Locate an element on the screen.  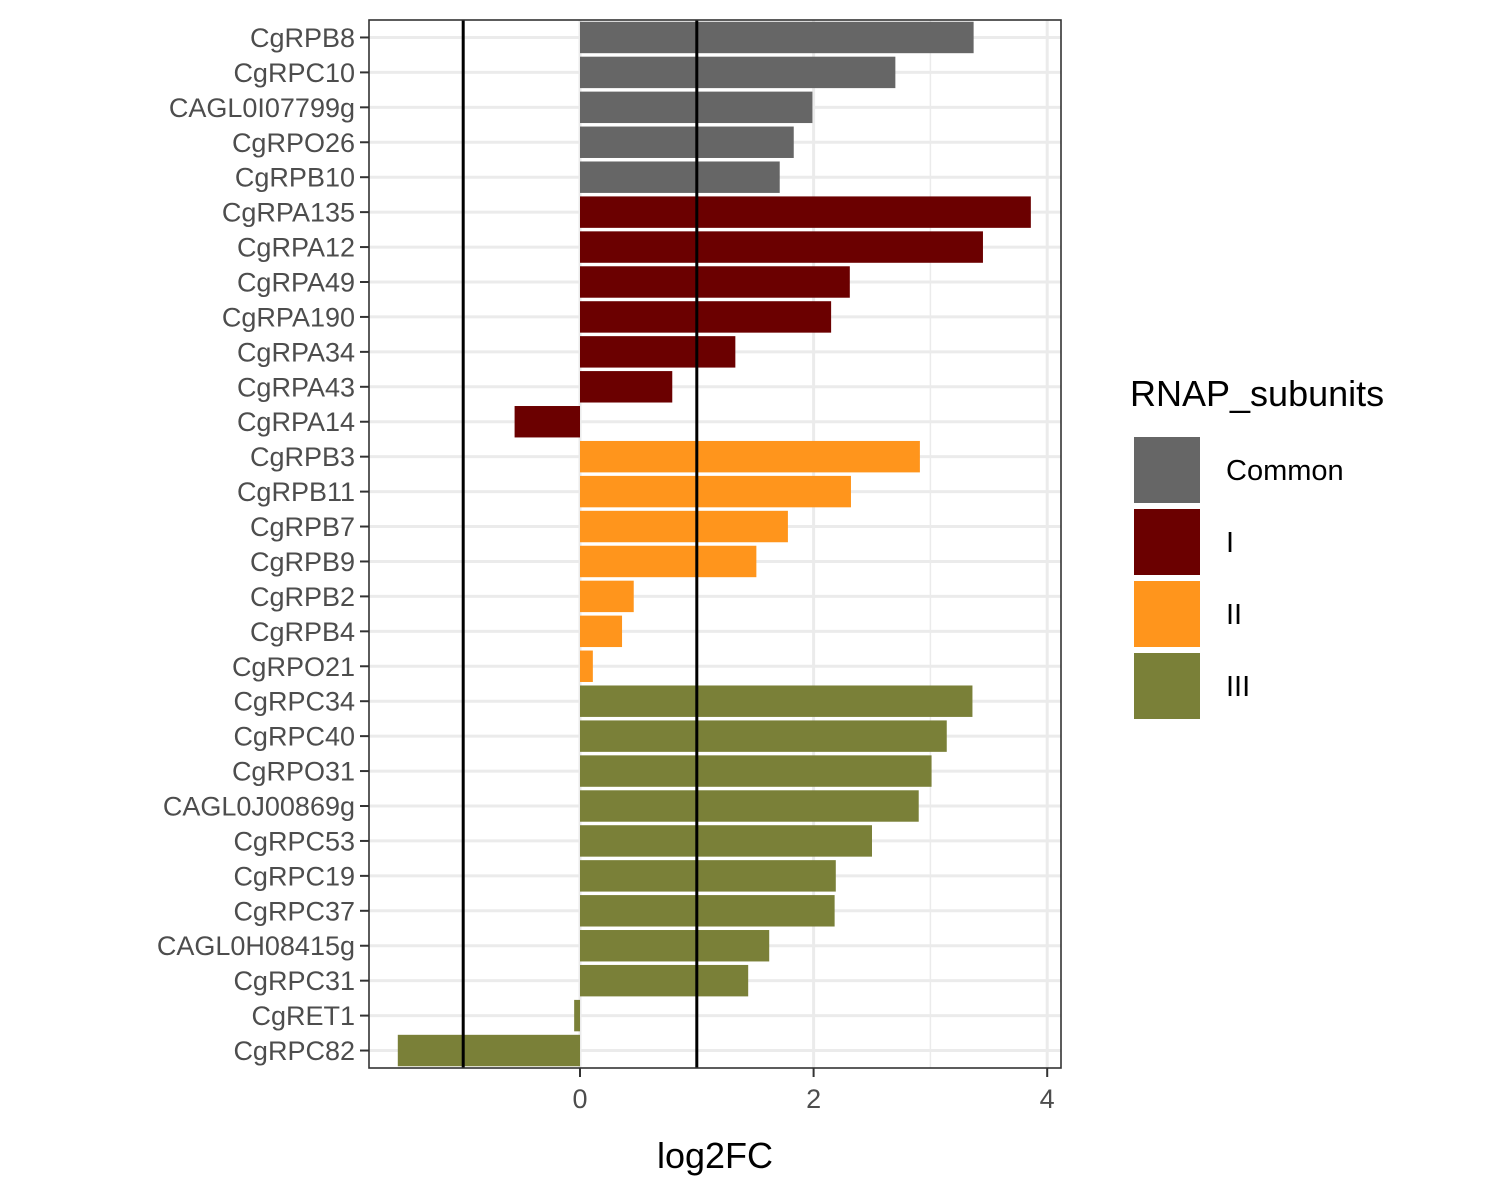
bar-CgRPC53 is located at coordinates (726, 841).